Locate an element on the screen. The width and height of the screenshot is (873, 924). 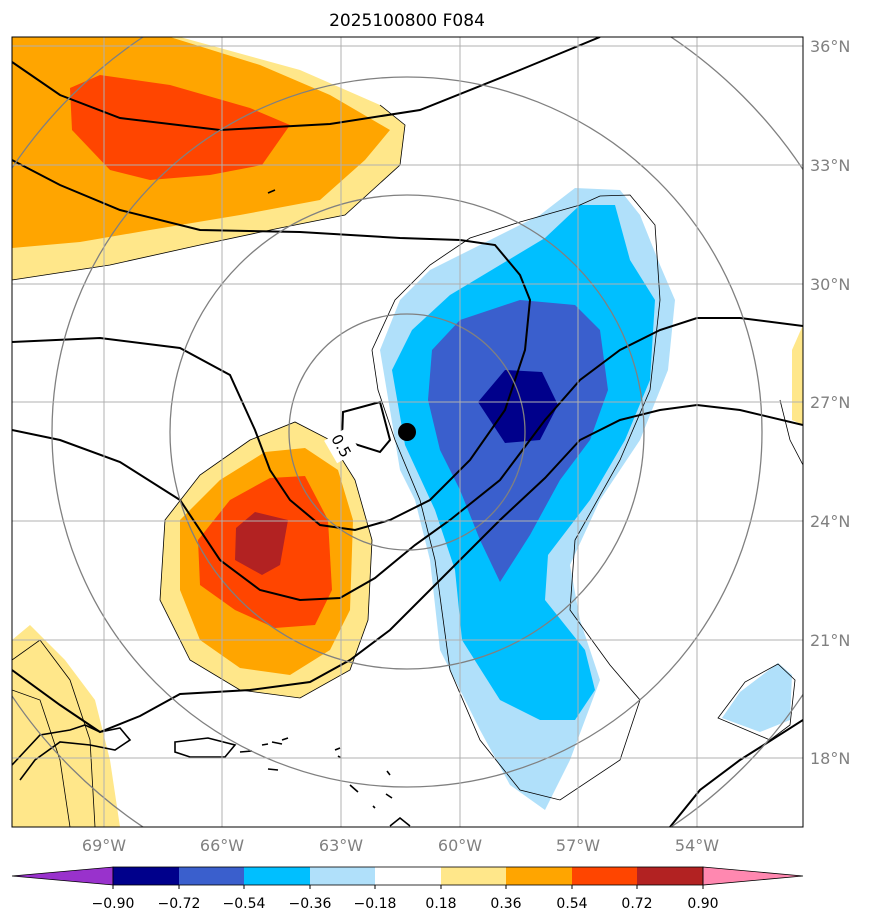
lon-label: 69°W is located at coordinates (104, 845).